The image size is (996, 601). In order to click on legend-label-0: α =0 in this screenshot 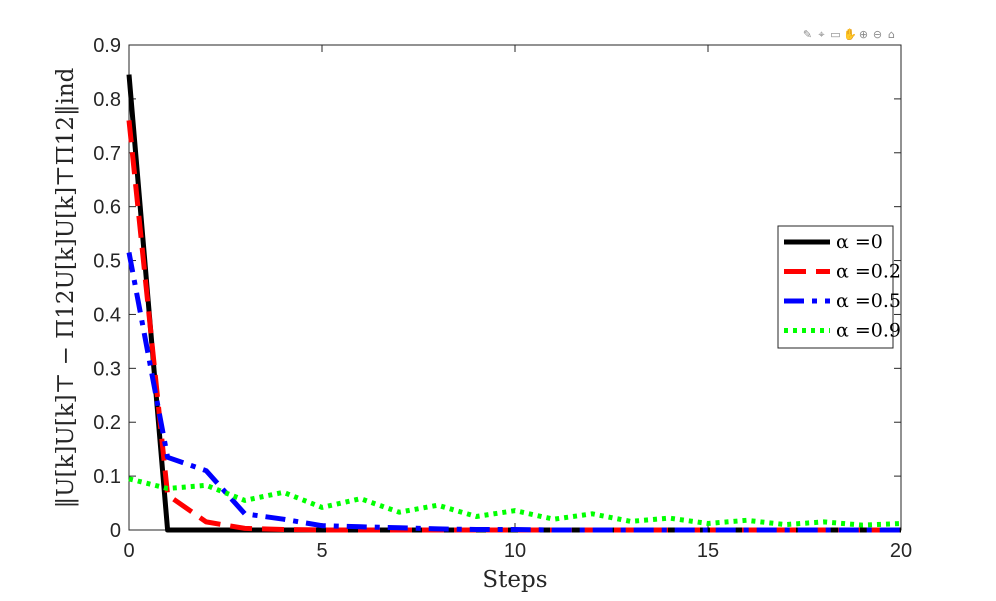, I will do `click(859, 242)`.